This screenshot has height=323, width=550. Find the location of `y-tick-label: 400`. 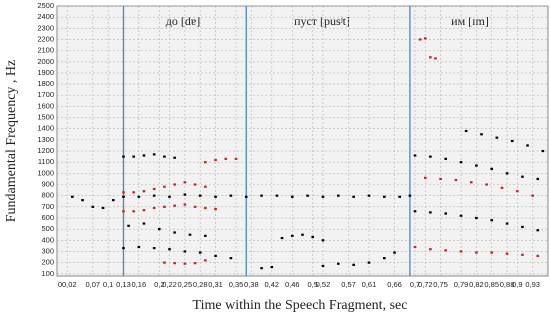

y-tick-label: 400 is located at coordinates (47, 239).